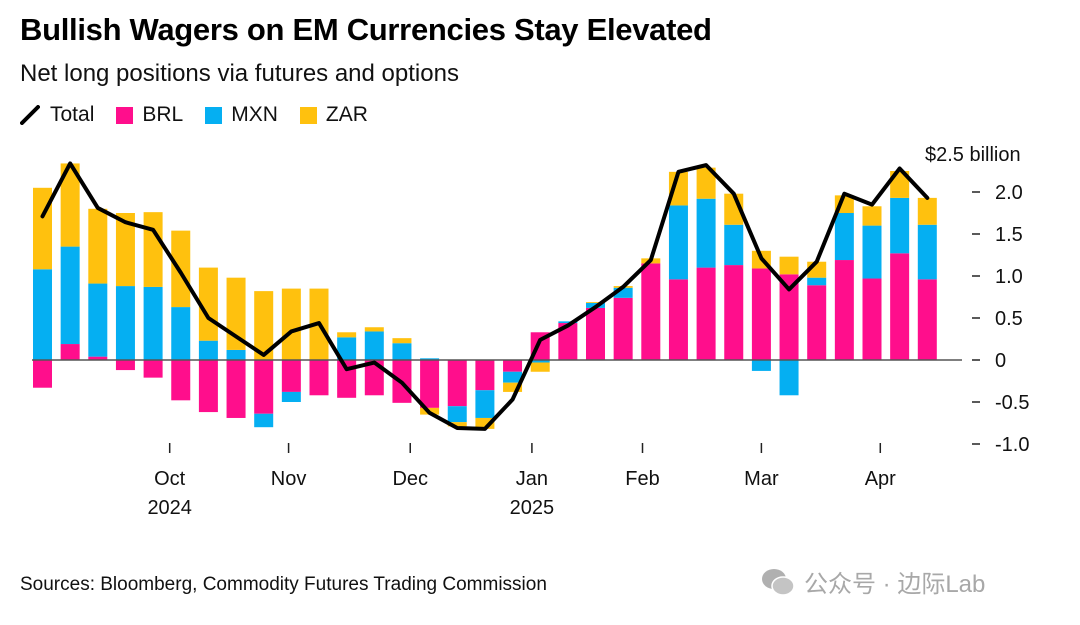 This screenshot has height=625, width=1080. What do you see at coordinates (1009, 193) in the screenshot?
I see `y-tick-label: 2.0` at bounding box center [1009, 193].